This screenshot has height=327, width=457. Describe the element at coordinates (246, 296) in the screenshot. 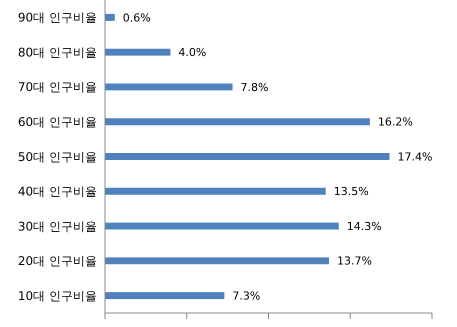

I see `data-label: 7.3%` at that location.